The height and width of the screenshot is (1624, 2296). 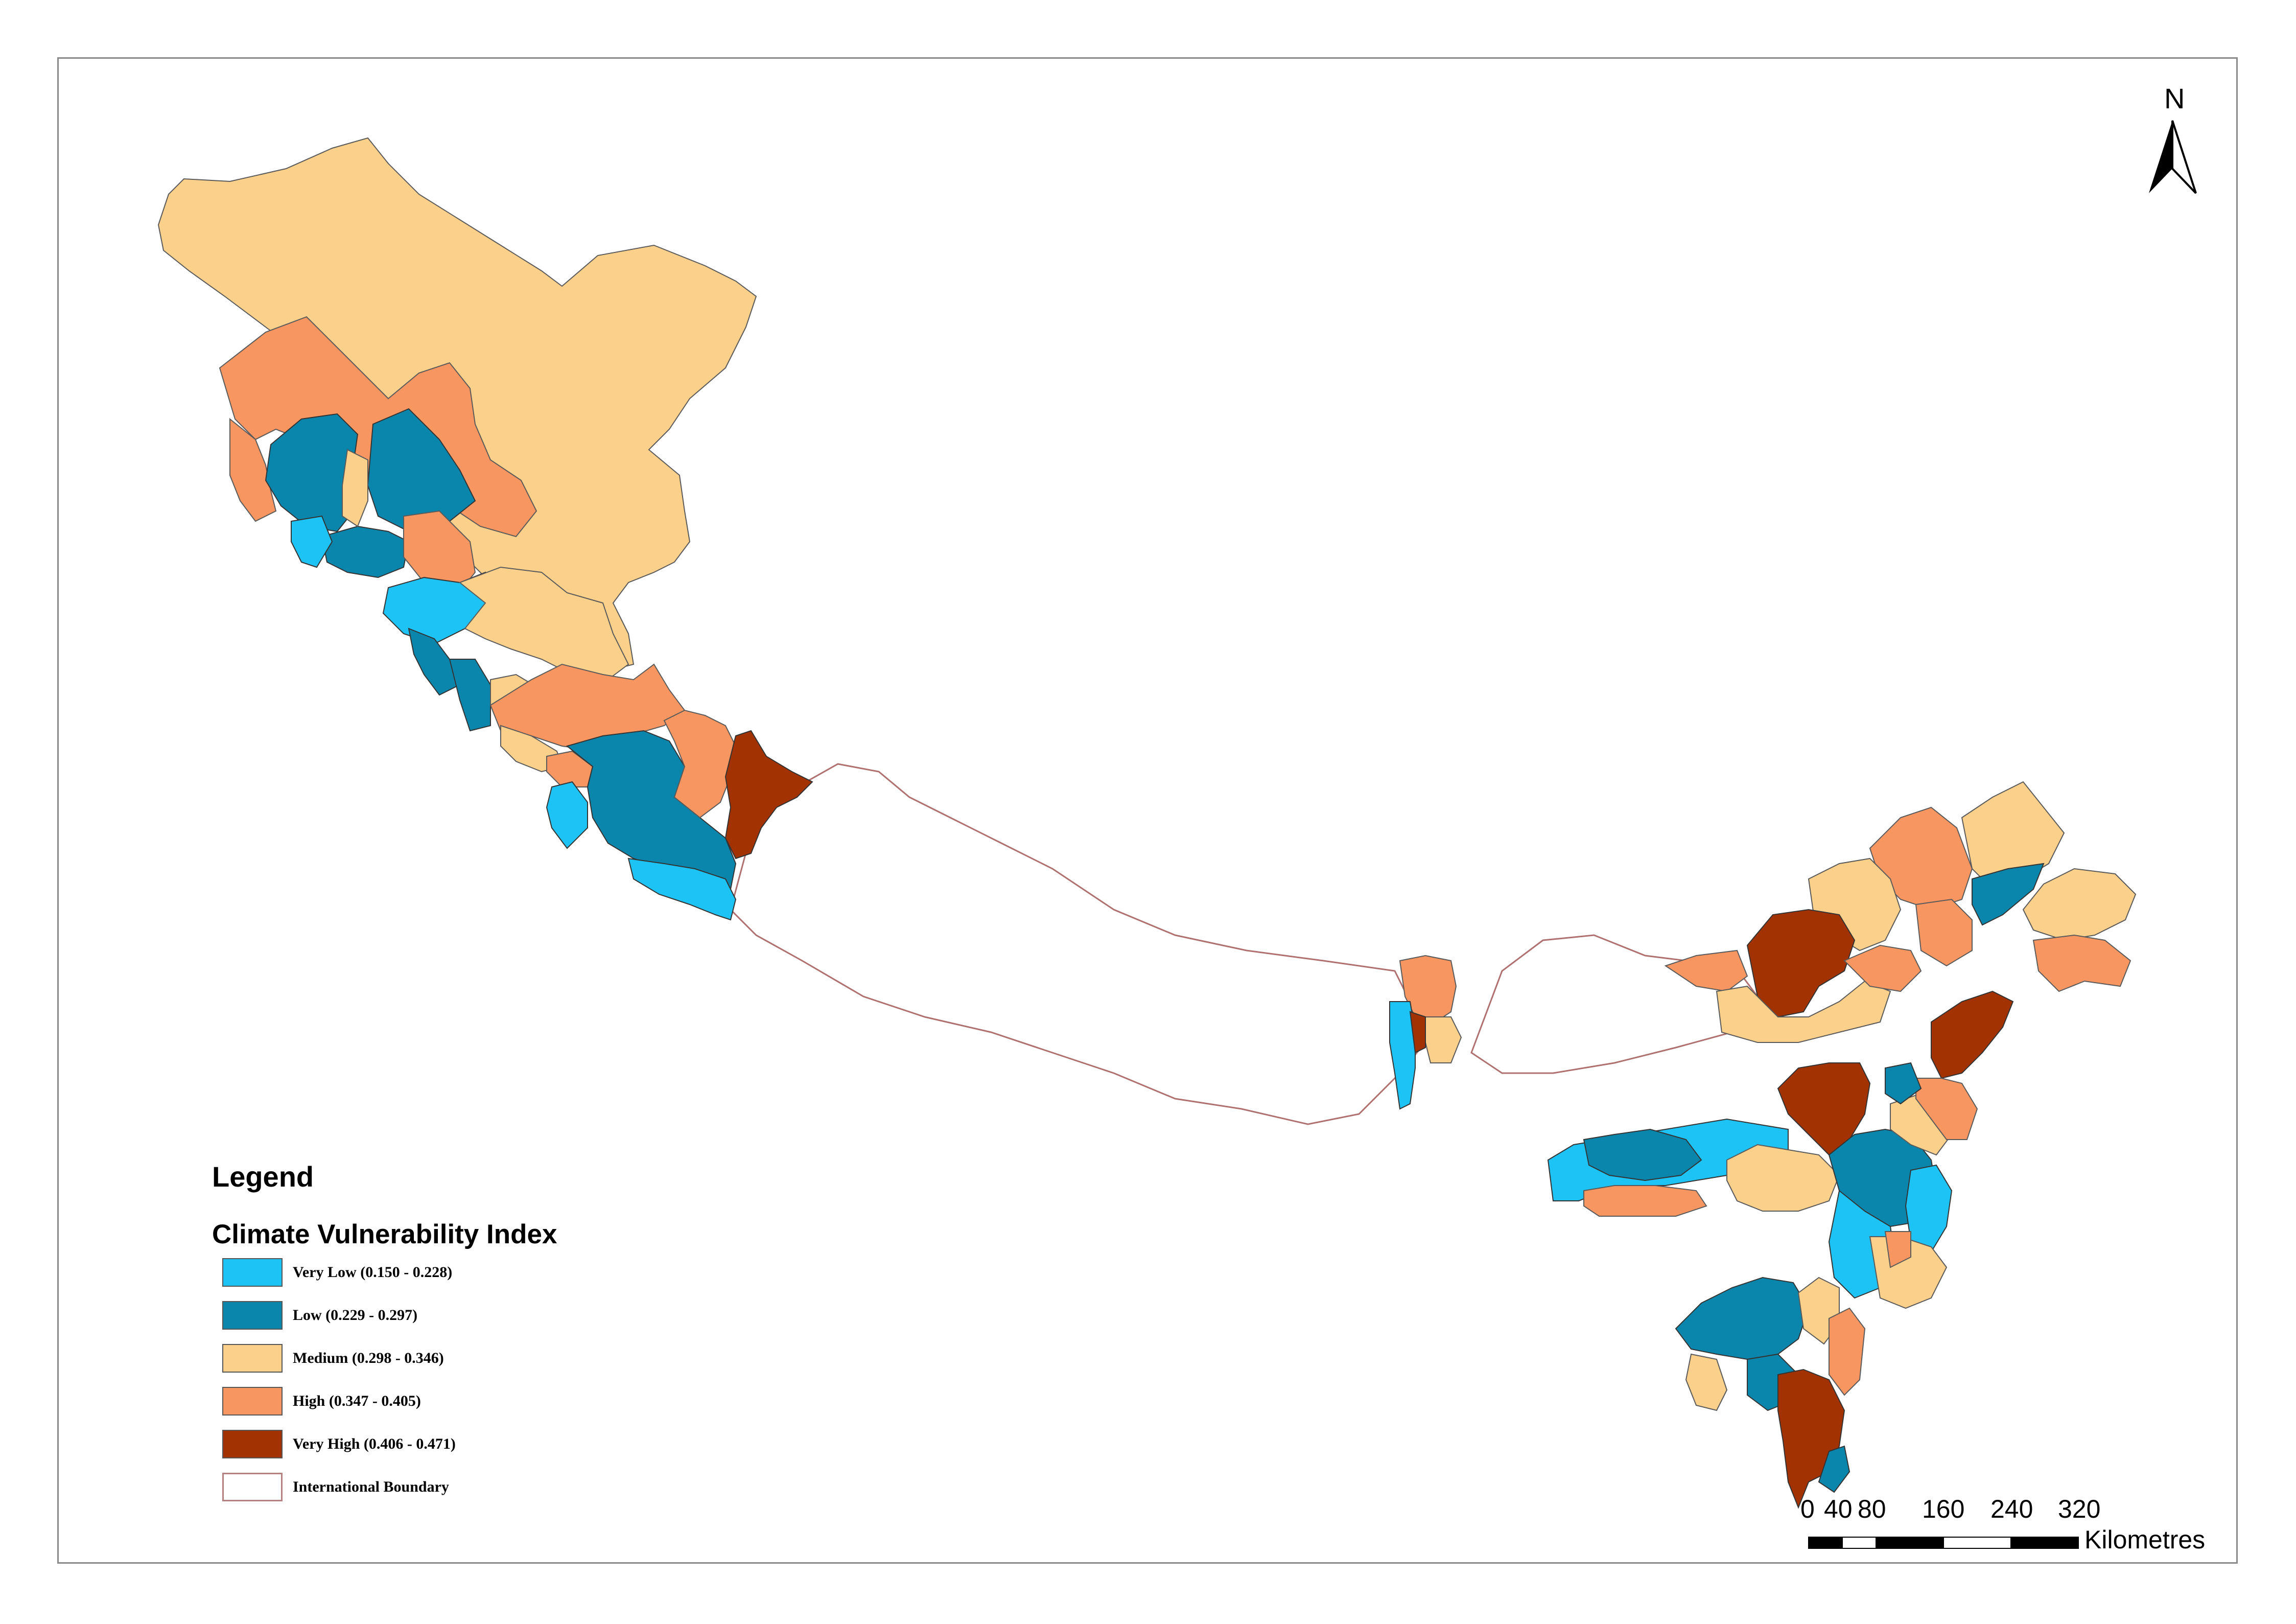 I want to click on legend-label: High (0.347 - 0.405), so click(x=357, y=1401).